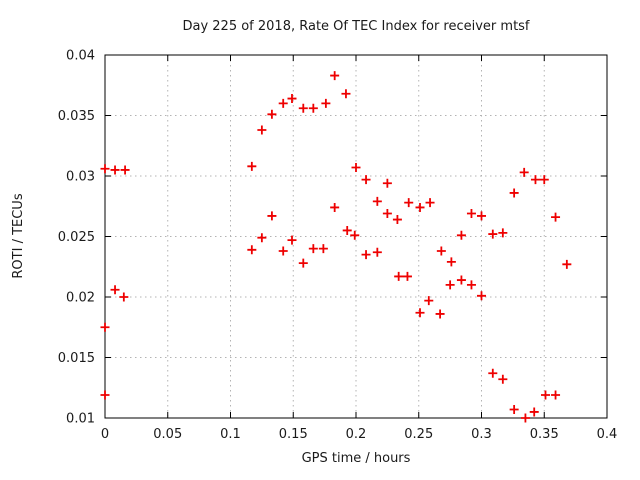  I want to click on y-tick-label: 0.01, so click(80, 419).